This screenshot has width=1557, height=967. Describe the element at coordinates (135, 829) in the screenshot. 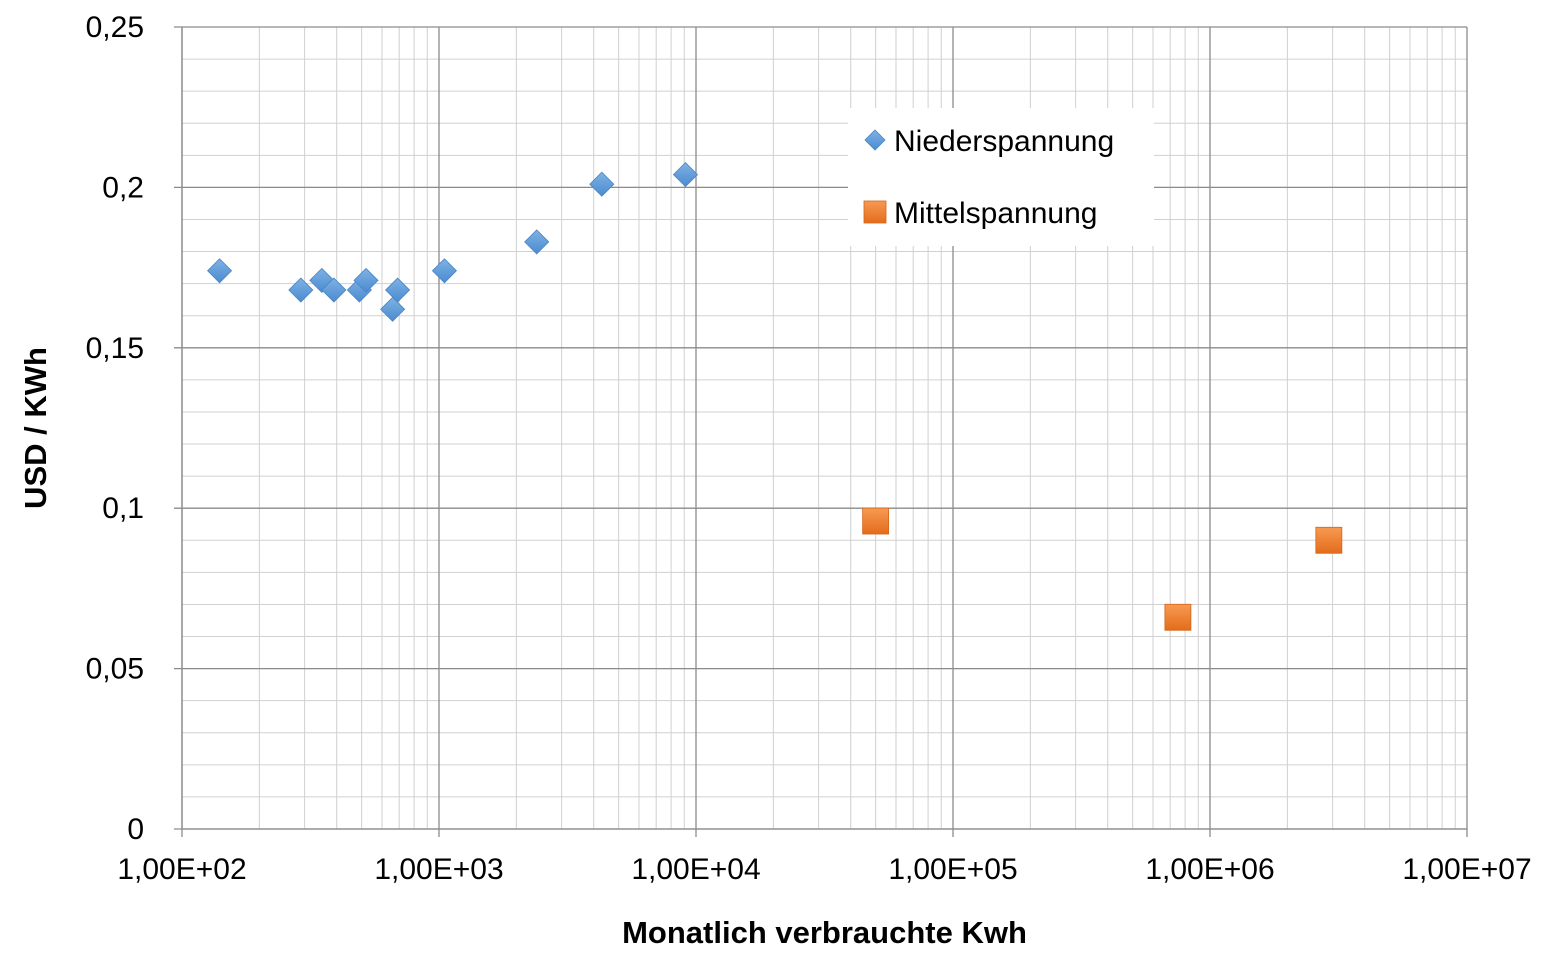

I see `y-tick-label: 0` at that location.